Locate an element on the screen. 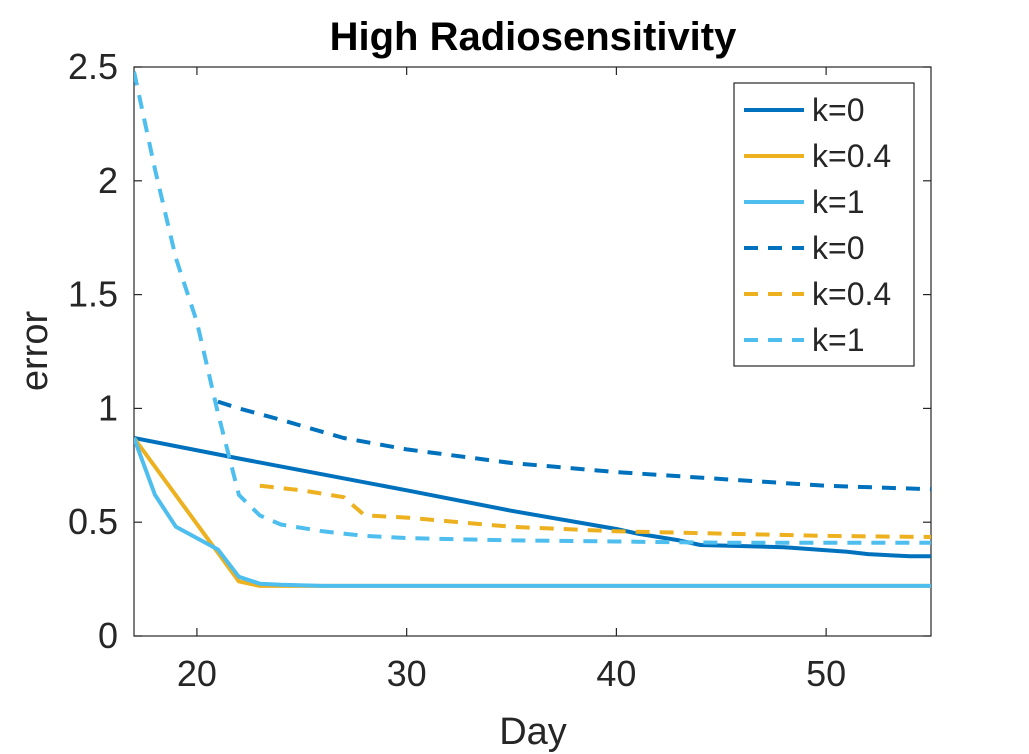 The image size is (1029, 754). legend: k=0 k=0.4 k=1 k=0 k=0.4 k=1 is located at coordinates (824, 224).